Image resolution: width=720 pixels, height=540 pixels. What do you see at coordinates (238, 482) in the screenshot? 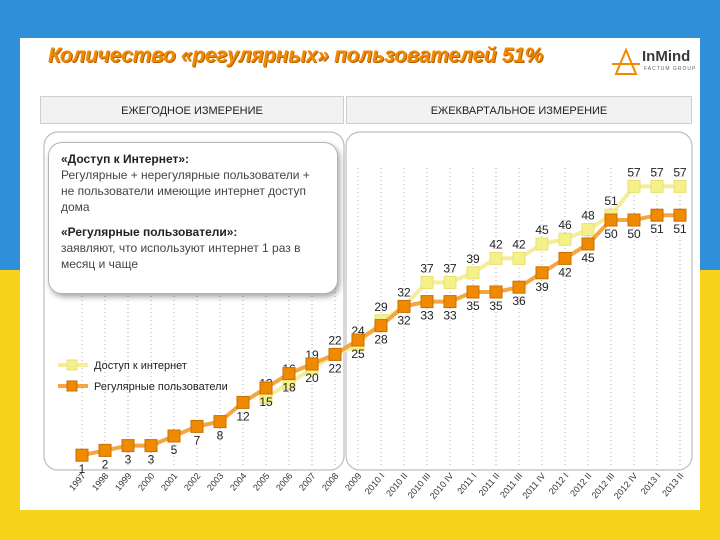
I see `x-tick-label: 2004` at bounding box center [238, 482].